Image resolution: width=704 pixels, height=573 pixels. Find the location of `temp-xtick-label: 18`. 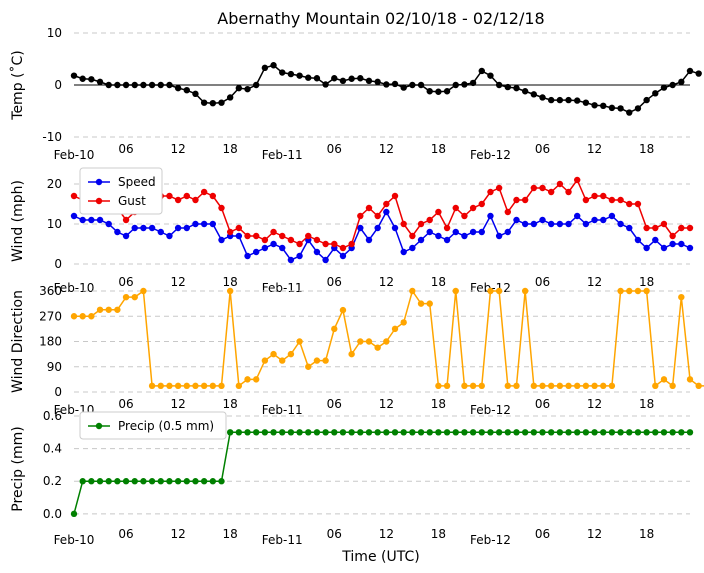

temp-xtick-label: 18 is located at coordinates (438, 149).